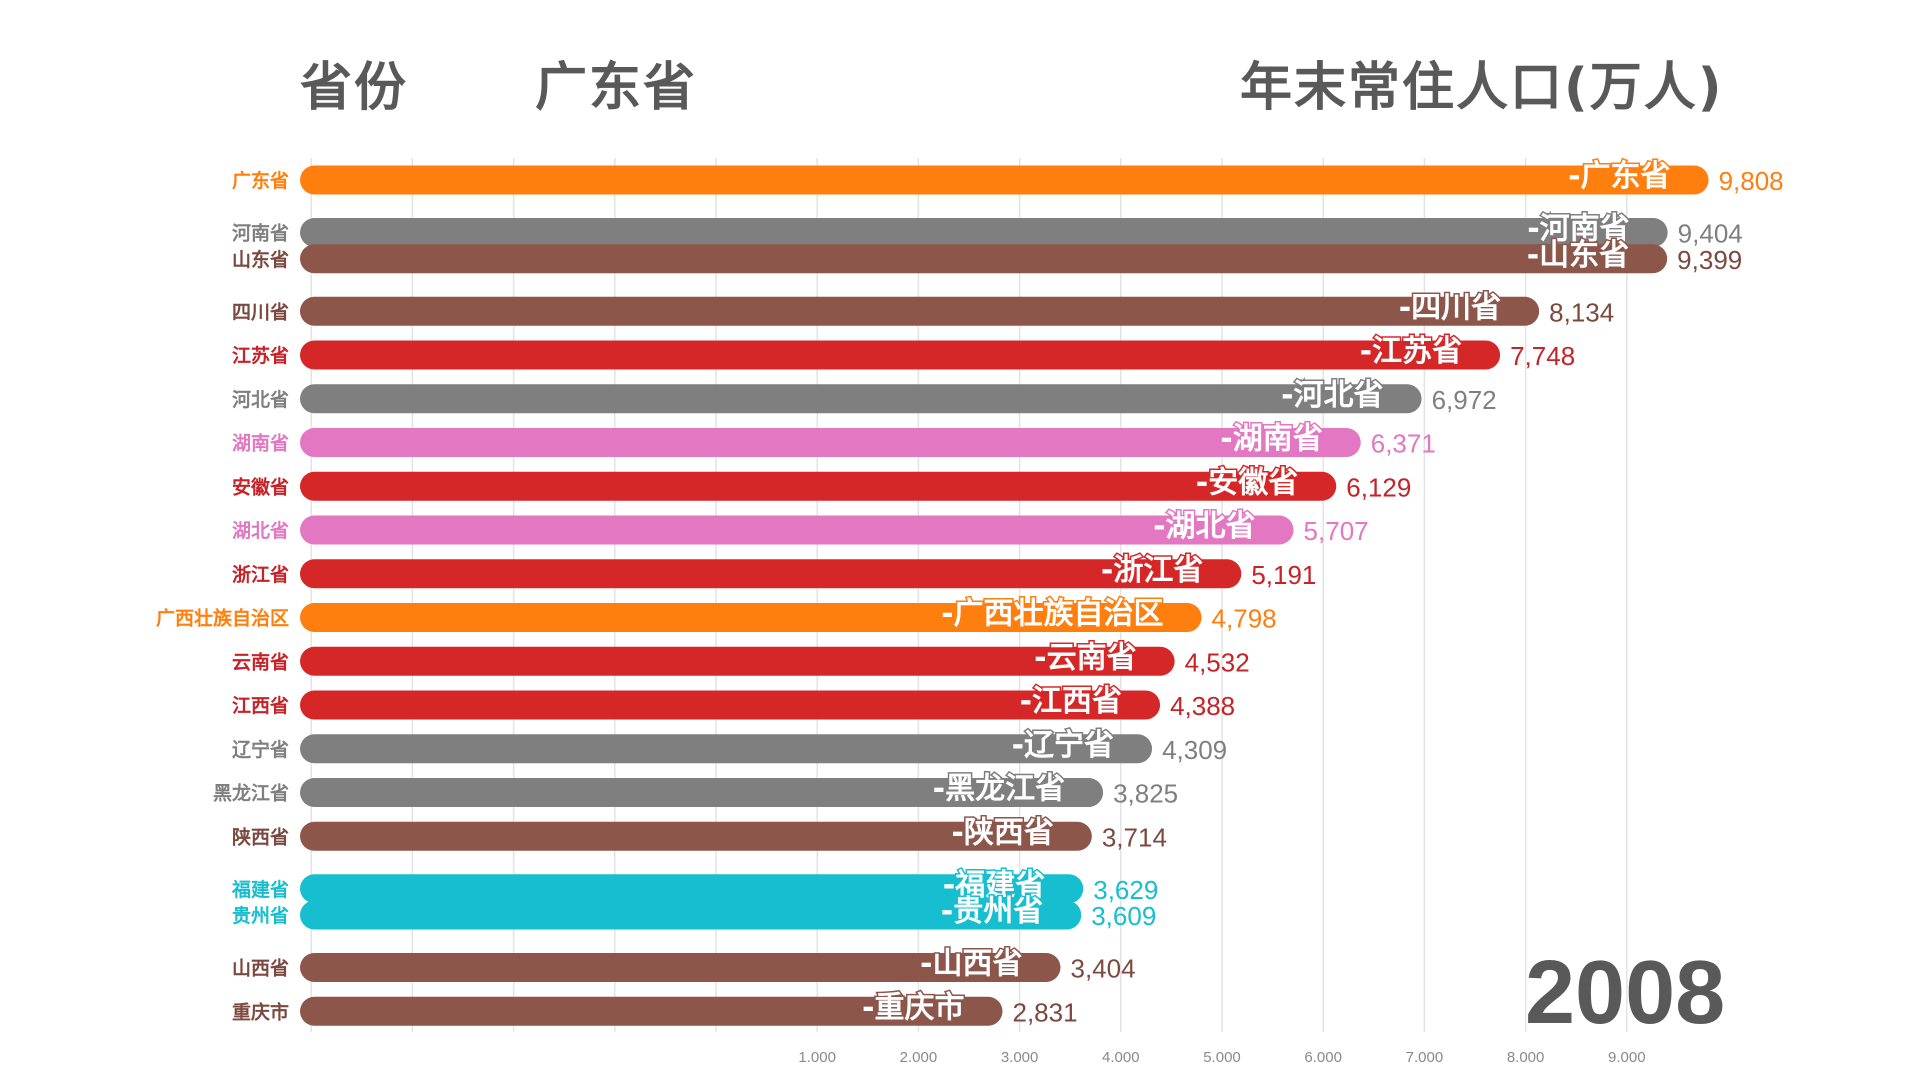 The image size is (1920, 1080). I want to click on value-label: 9,404, so click(1710, 234).